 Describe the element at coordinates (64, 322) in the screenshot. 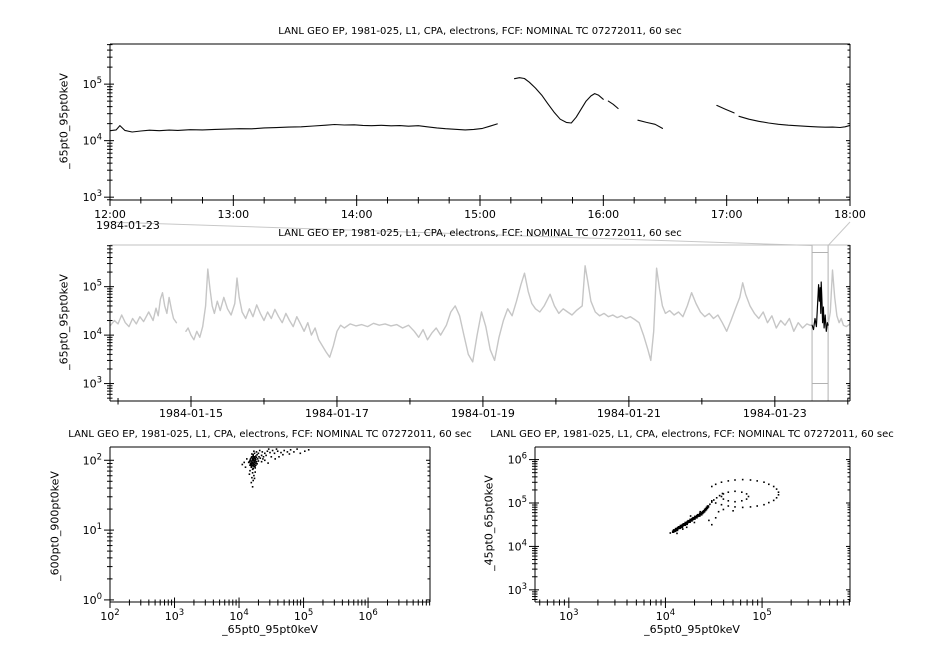

I see `y-axis-label-overview: _65pt0_95pt0keV` at that location.